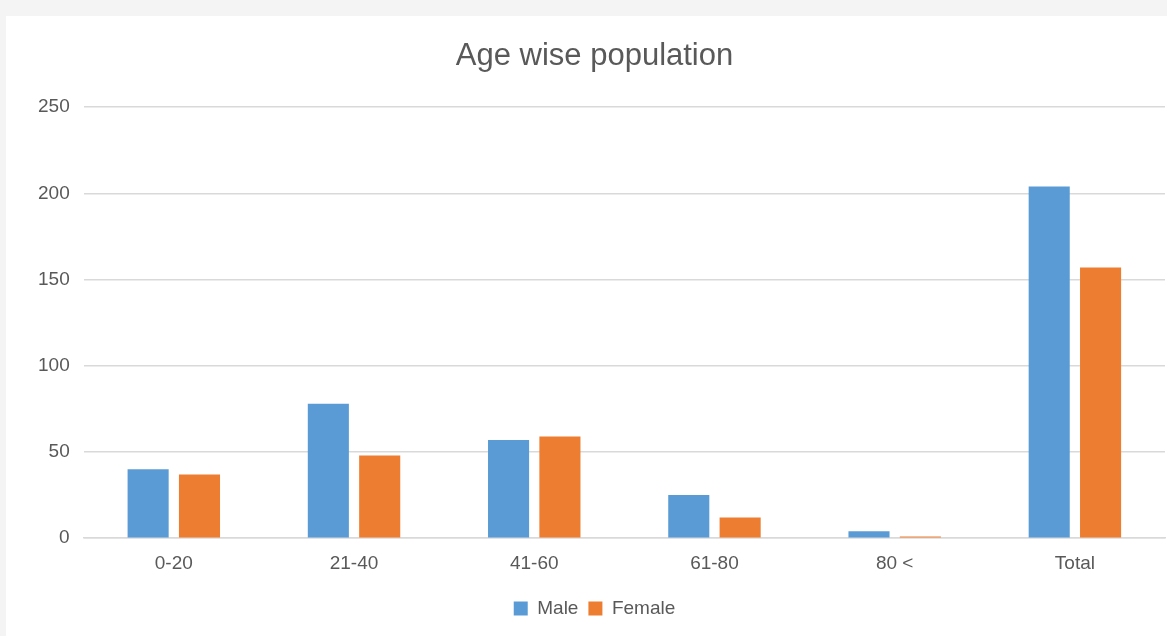 The image size is (1167, 636). I want to click on legend-label: Male, so click(558, 607).